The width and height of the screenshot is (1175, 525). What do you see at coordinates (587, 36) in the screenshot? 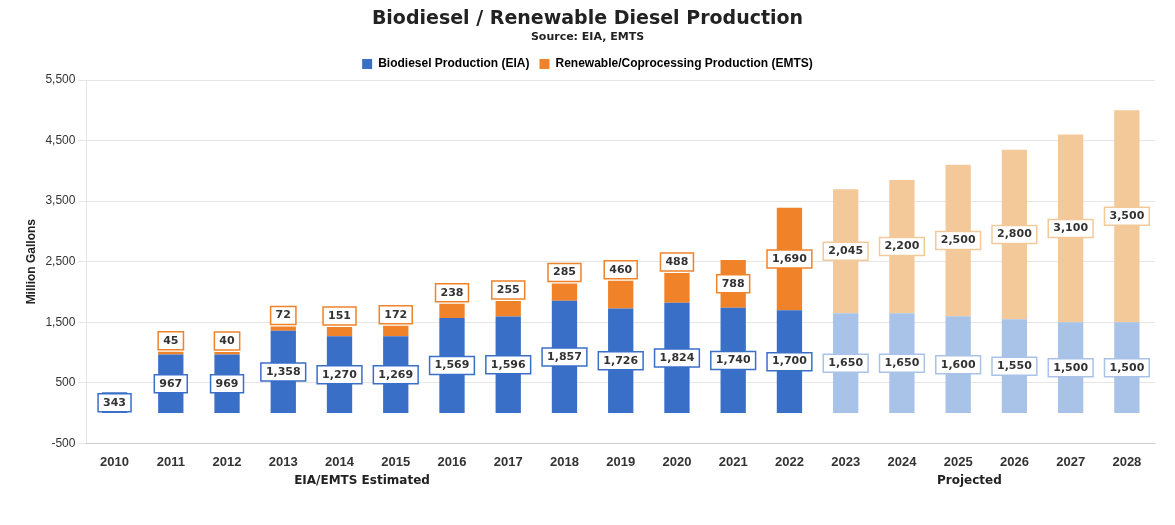
I see `chart-subtitle: Source: EIA, EMTS` at bounding box center [587, 36].